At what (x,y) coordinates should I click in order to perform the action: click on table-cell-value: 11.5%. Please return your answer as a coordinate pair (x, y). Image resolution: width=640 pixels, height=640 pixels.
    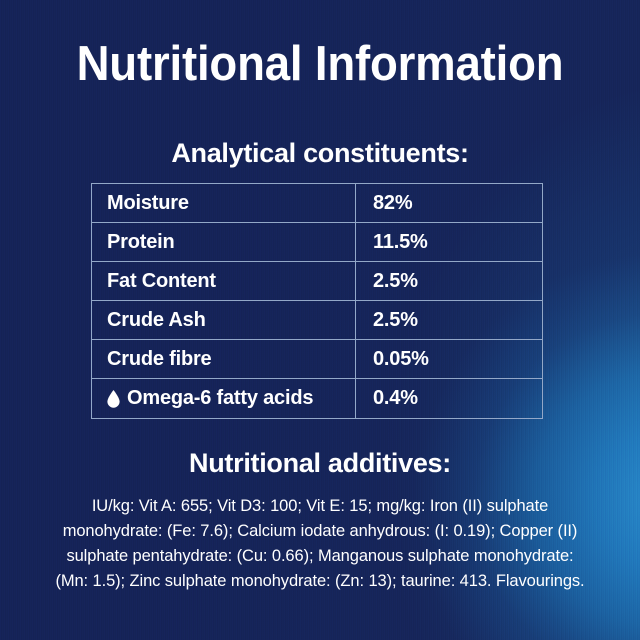
    Looking at the image, I should click on (400, 241).